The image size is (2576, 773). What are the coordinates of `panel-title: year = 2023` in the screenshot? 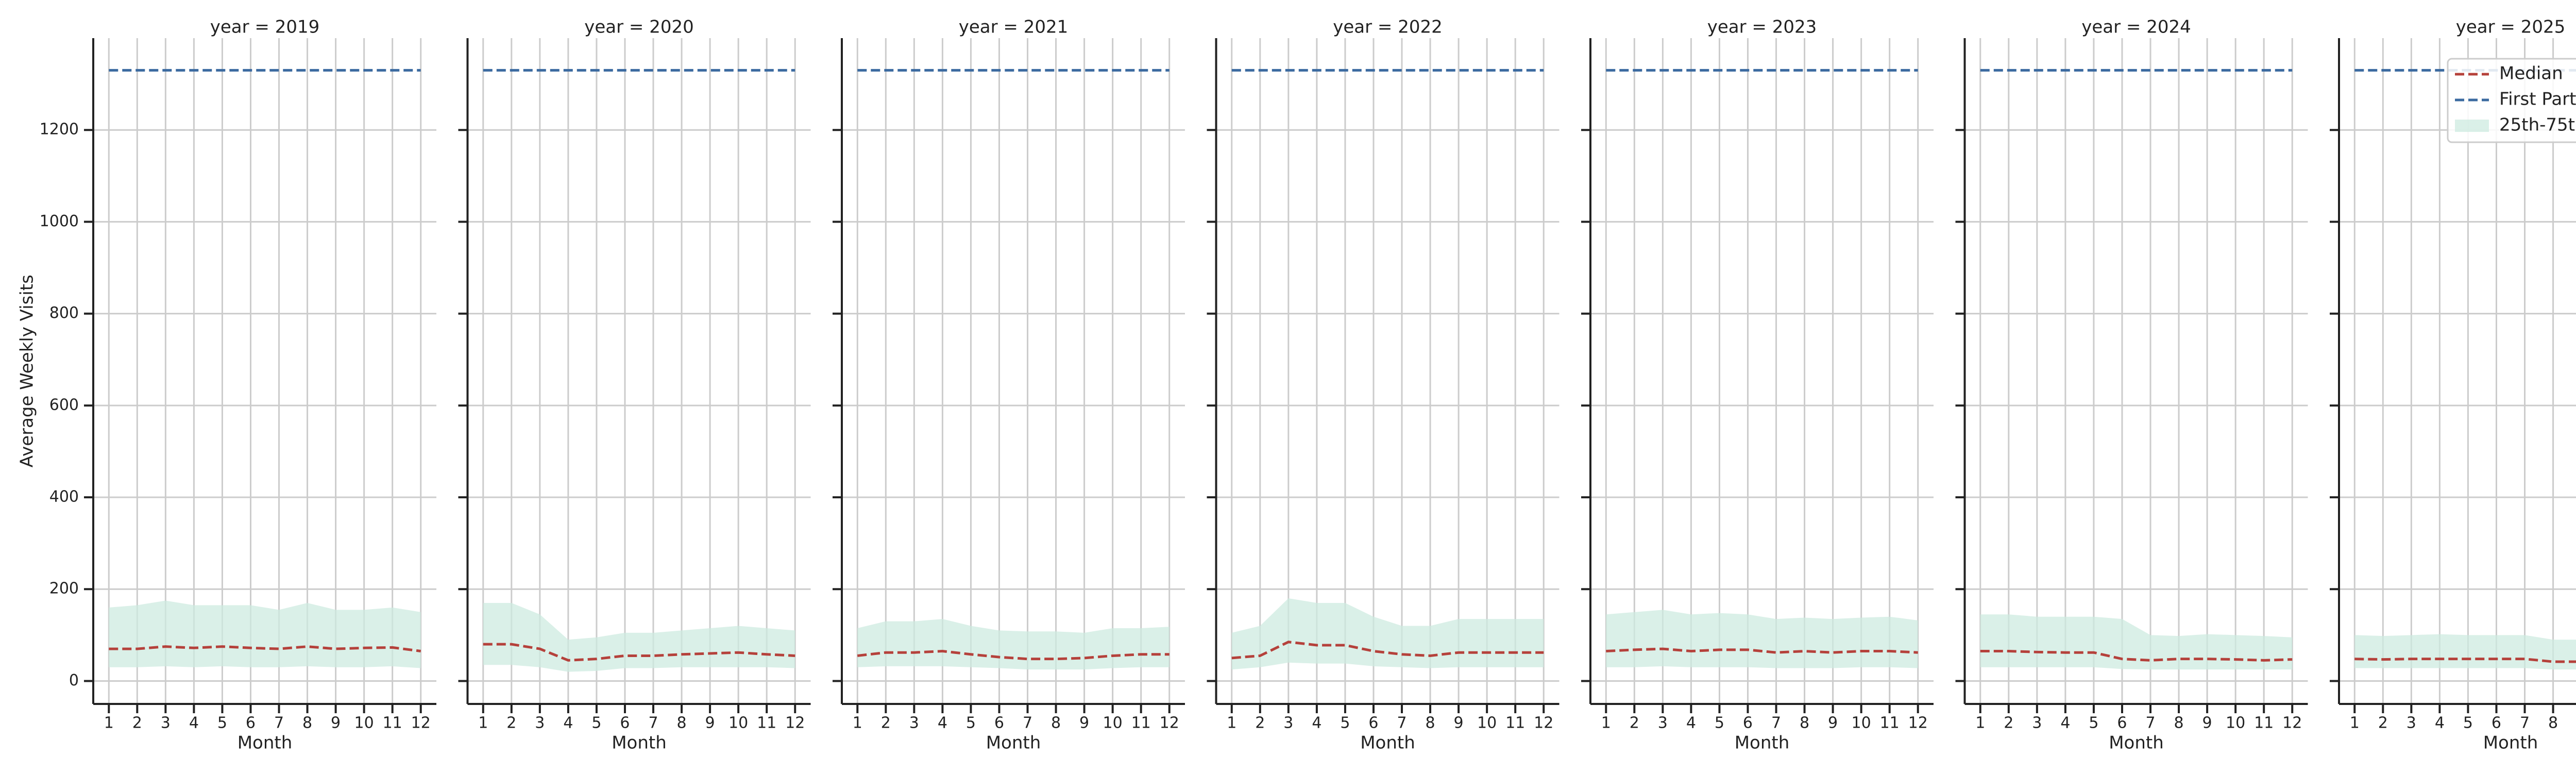 It's located at (1762, 27).